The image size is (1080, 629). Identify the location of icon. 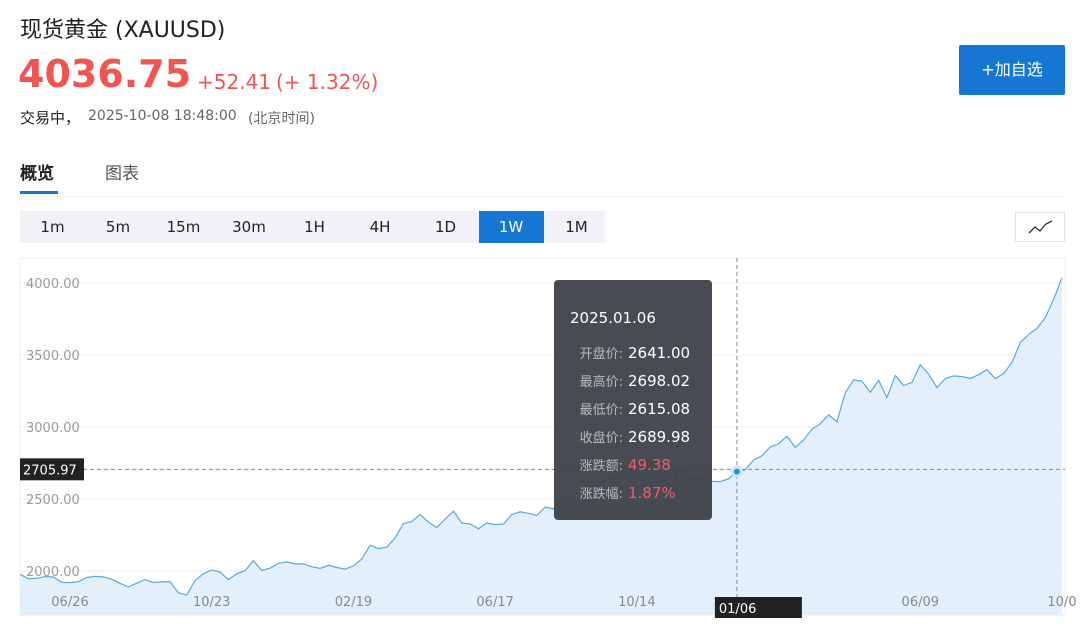
(1040, 227).